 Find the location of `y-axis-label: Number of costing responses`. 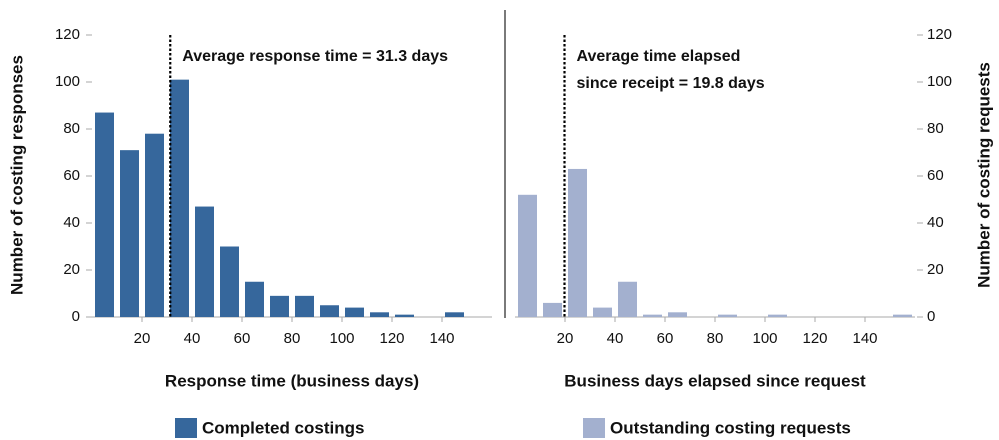

y-axis-label: Number of costing responses is located at coordinates (16, 175).